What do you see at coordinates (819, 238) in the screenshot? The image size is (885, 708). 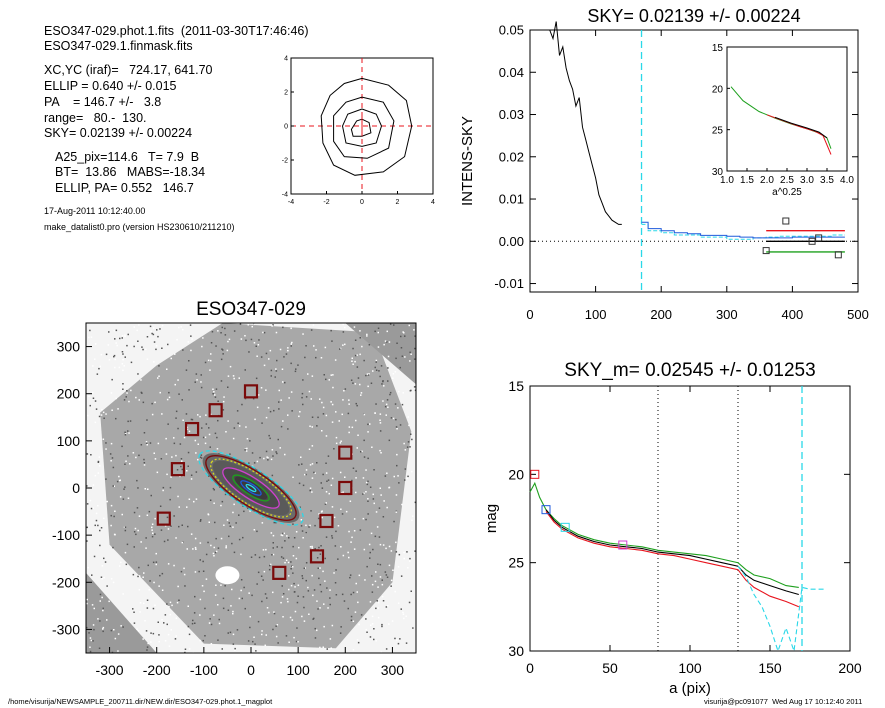 I see `sky-marker` at bounding box center [819, 238].